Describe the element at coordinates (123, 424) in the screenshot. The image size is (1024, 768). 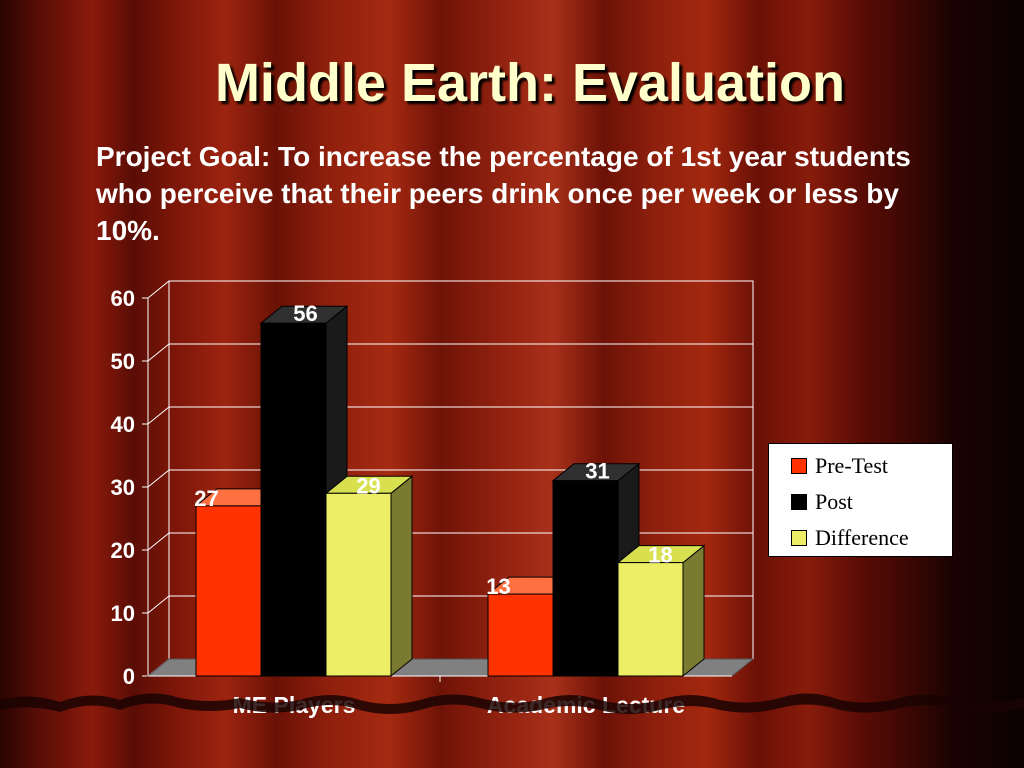
I see `y-tick-label: 40` at that location.